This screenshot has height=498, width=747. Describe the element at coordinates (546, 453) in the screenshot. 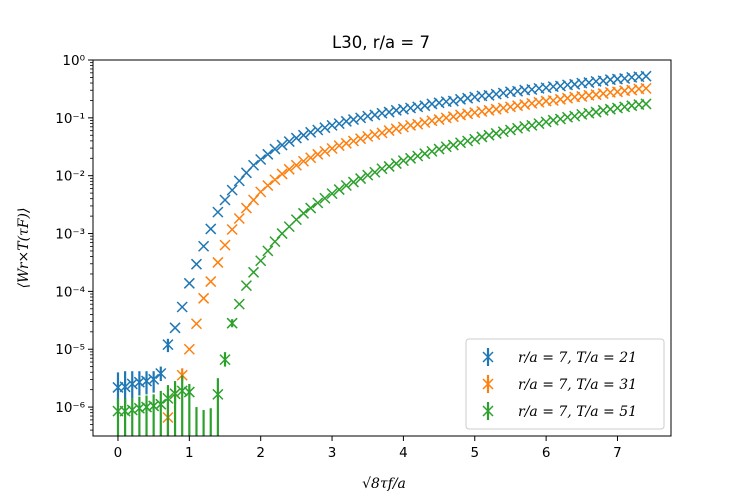

I see `x-tick-label: 6` at that location.